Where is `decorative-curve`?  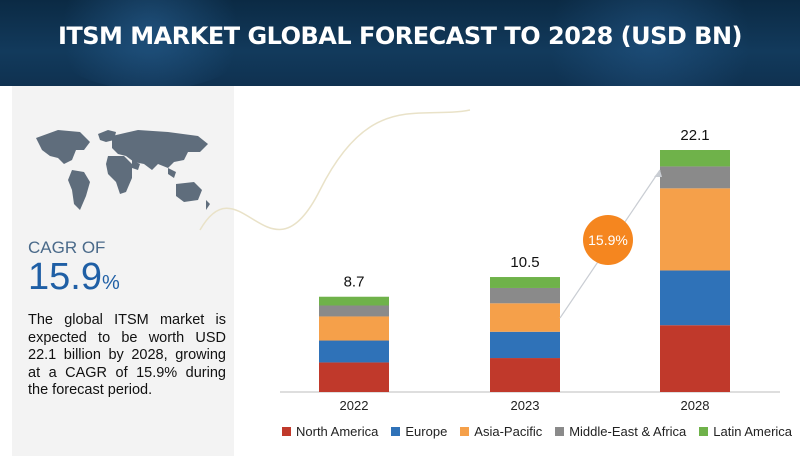
decorative-curve is located at coordinates (335, 170).